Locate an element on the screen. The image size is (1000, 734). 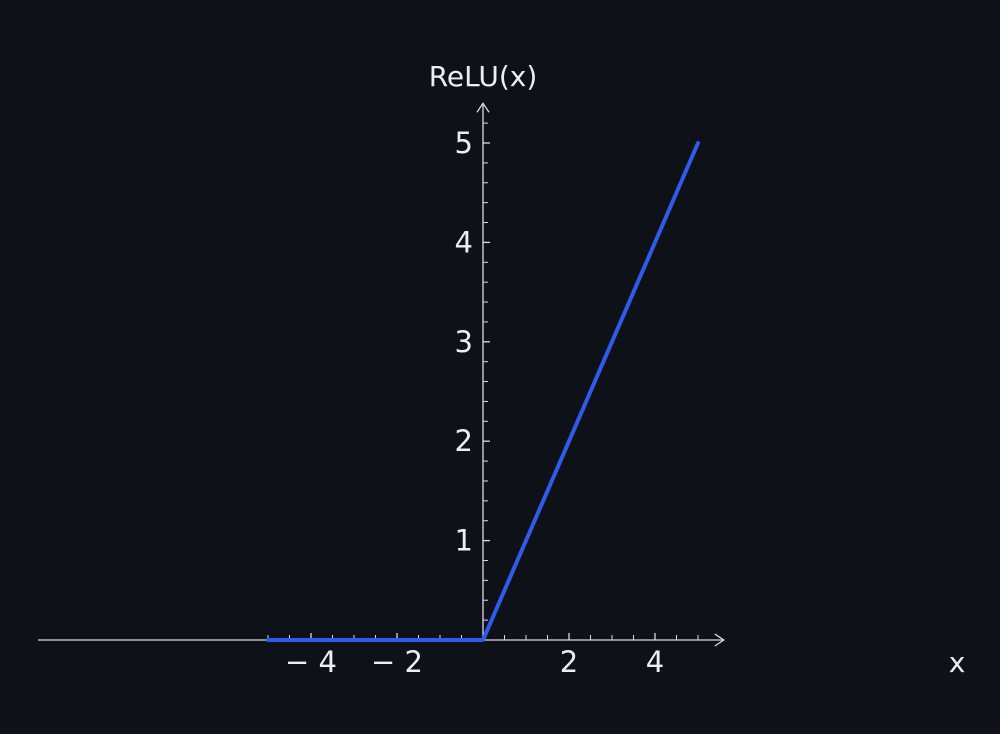
y-tick-label: 4 is located at coordinates (464, 242).